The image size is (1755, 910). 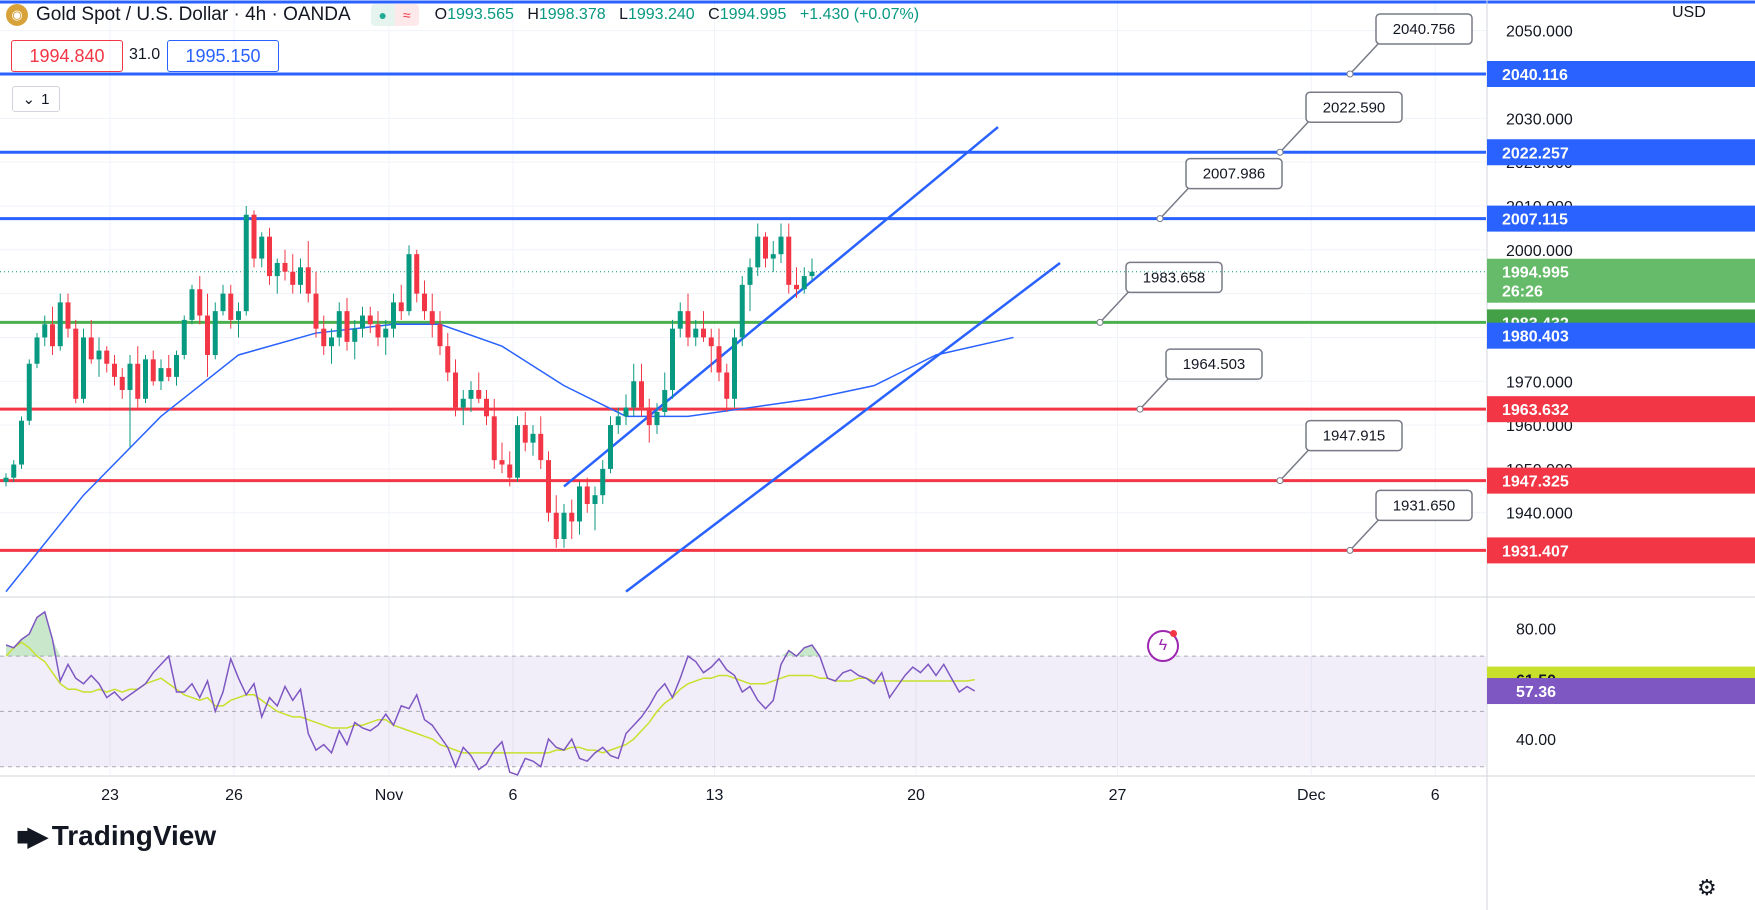 What do you see at coordinates (1535, 153) in the screenshot?
I see `price-badge-label: 2022.257` at bounding box center [1535, 153].